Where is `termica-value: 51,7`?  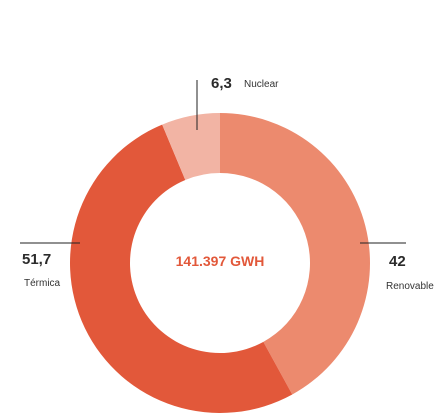 termica-value: 51,7 is located at coordinates (36, 259).